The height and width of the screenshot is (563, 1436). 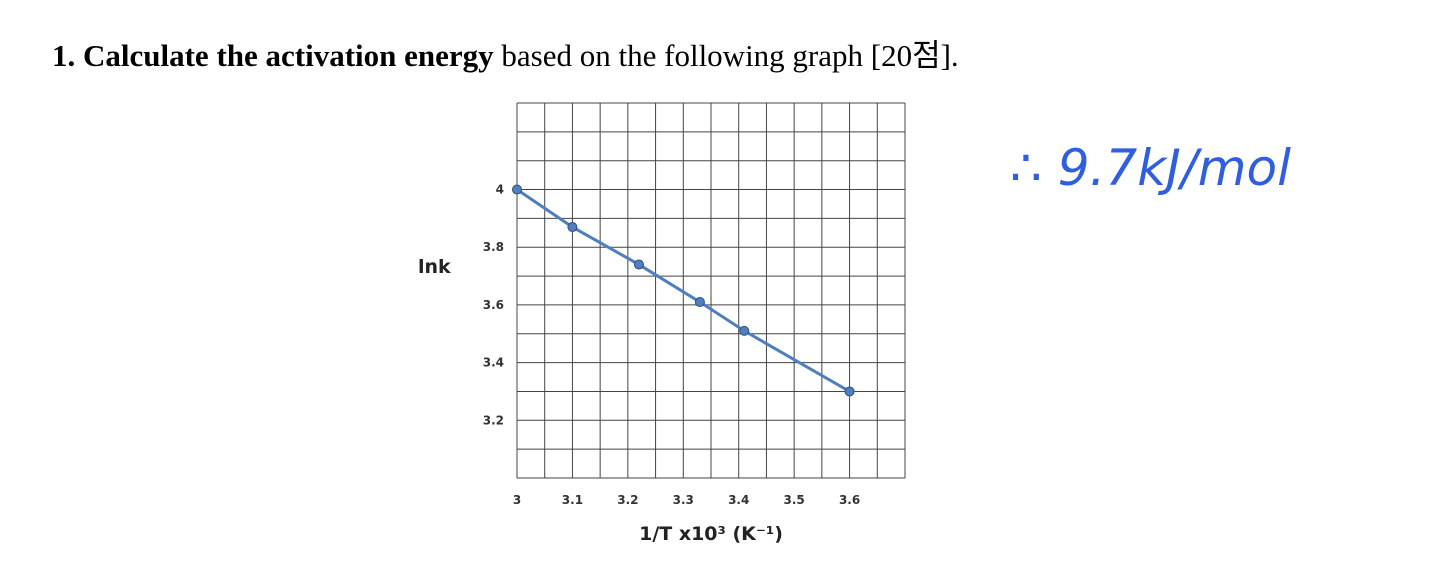 What do you see at coordinates (627, 500) in the screenshot?
I see `x-tick-label: 3.2` at bounding box center [627, 500].